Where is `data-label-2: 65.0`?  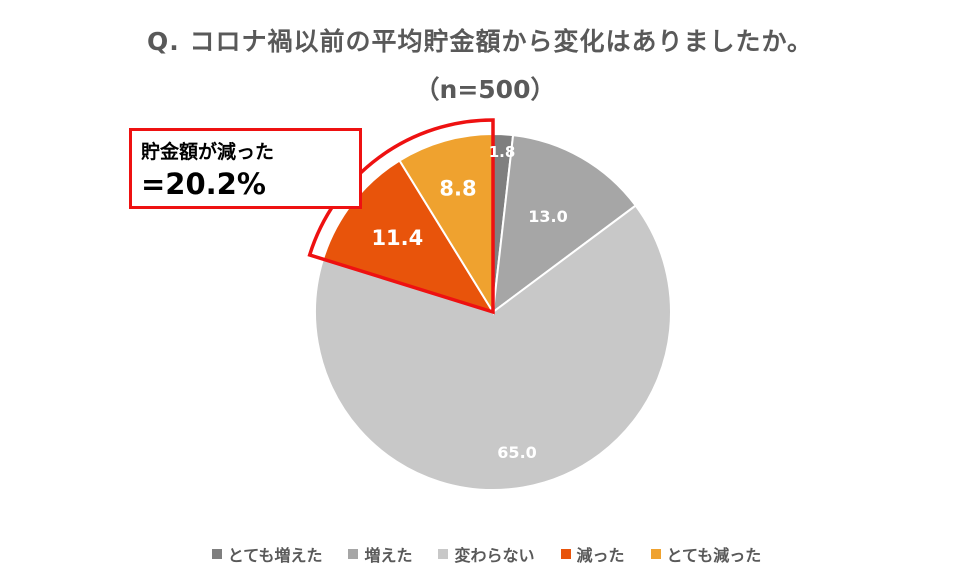
data-label-2: 65.0 is located at coordinates (516, 452).